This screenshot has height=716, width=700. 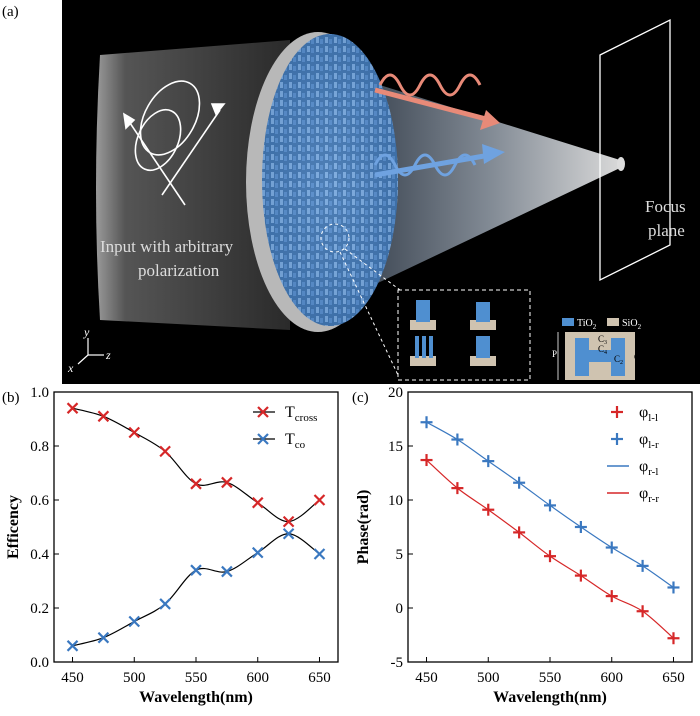 What do you see at coordinates (174, 143) in the screenshot?
I see `polarization-icon` at bounding box center [174, 143].